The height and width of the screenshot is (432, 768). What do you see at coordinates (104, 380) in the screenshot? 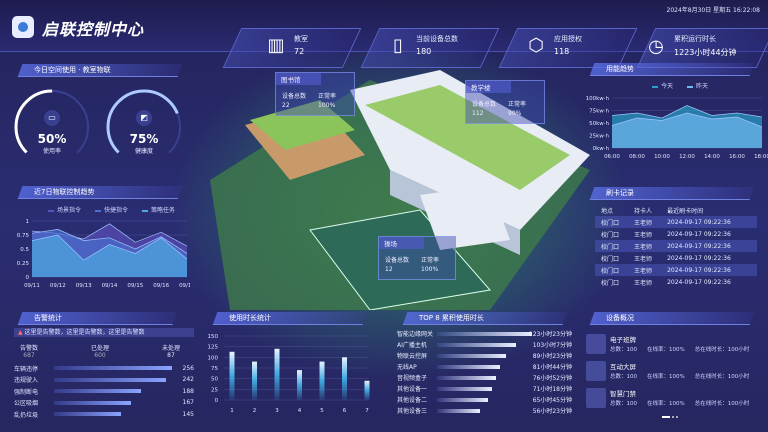
I see `alarm-item: 违规驶入 242` at bounding box center [104, 380].